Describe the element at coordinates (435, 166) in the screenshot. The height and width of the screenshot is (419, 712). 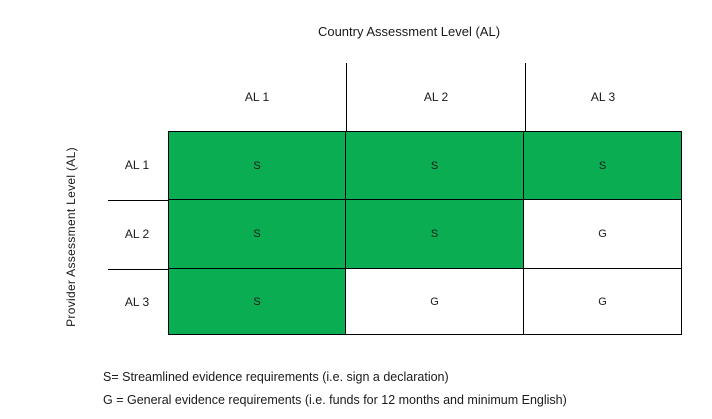
I see `matrix-cell-r1c2: S` at that location.